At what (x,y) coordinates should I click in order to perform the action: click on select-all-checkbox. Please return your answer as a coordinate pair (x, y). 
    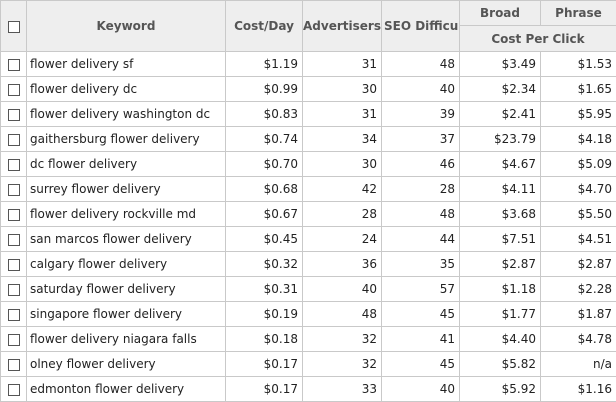
    Looking at the image, I should click on (13, 26).